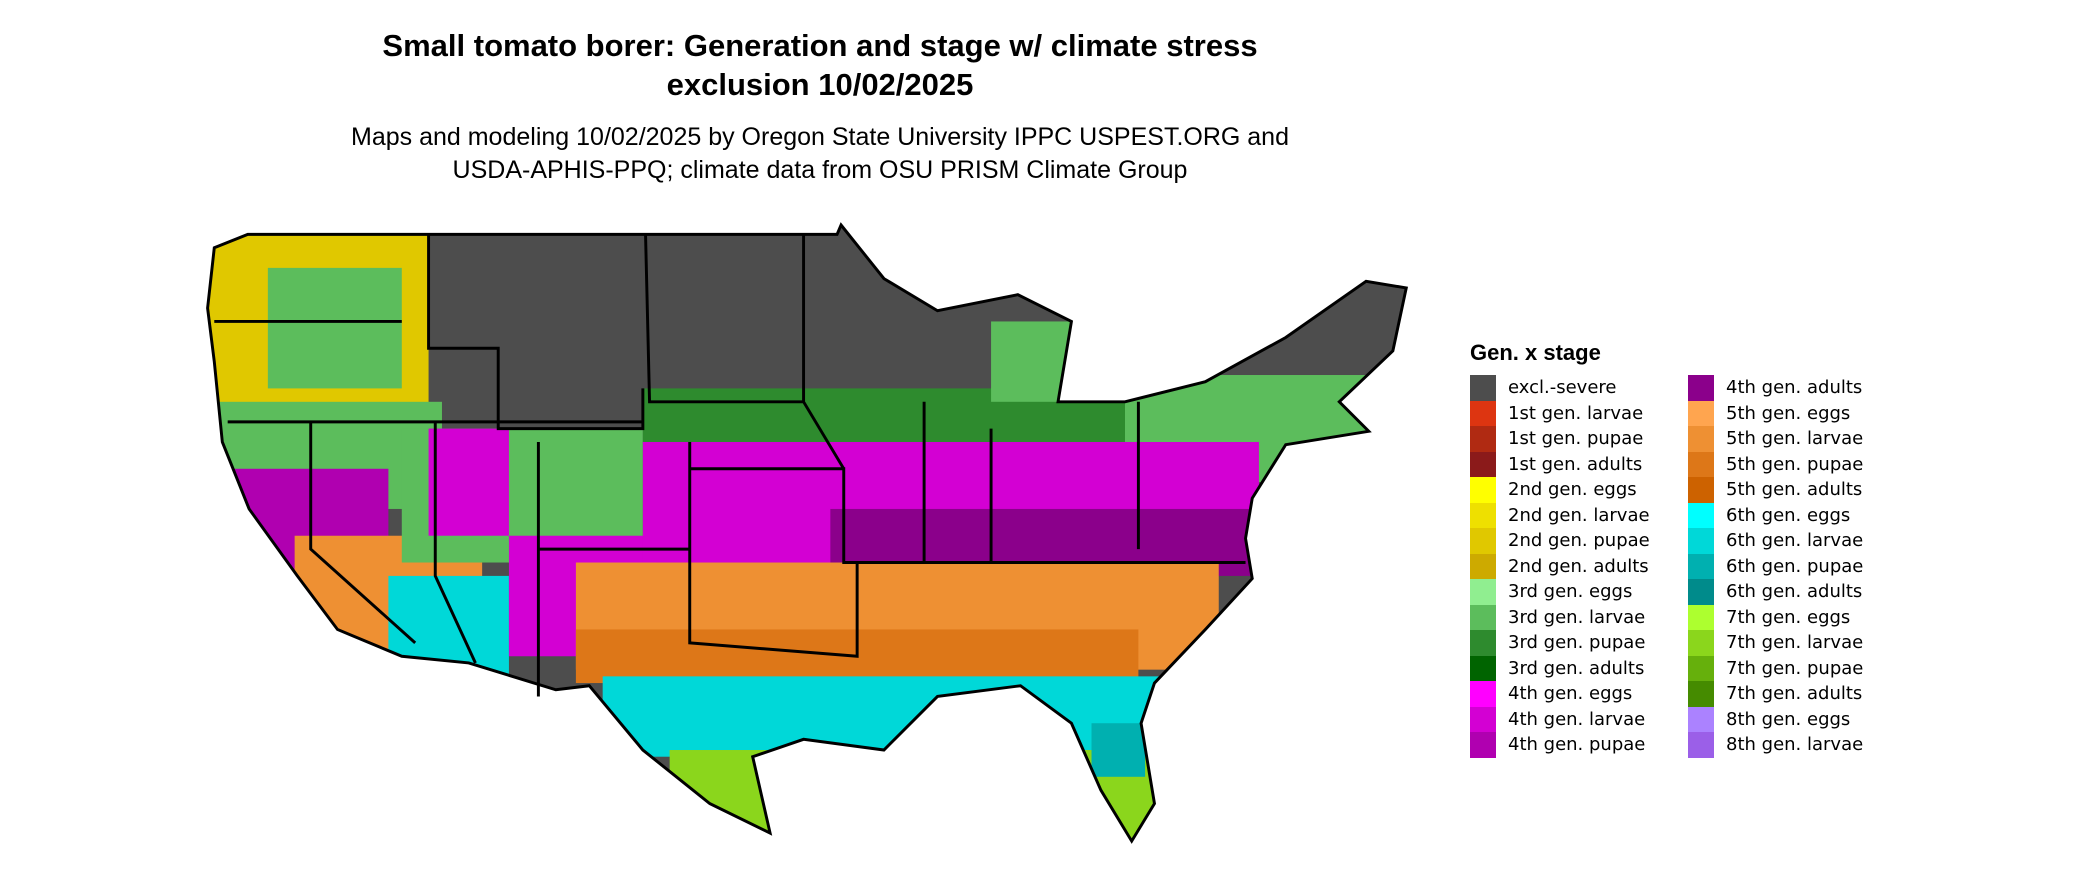 The width and height of the screenshot is (2100, 892). I want to click on legend-label: 2nd gen. larvae, so click(1579, 515).